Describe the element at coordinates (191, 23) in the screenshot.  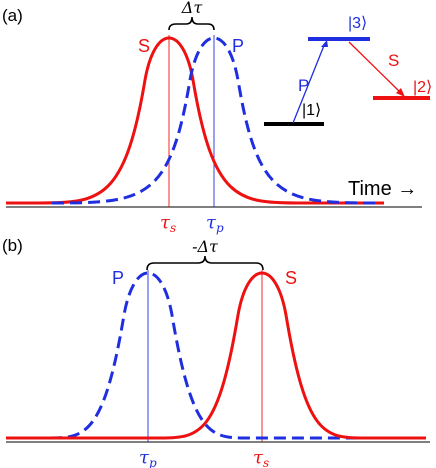
I see `panel-a-delta-brace` at that location.